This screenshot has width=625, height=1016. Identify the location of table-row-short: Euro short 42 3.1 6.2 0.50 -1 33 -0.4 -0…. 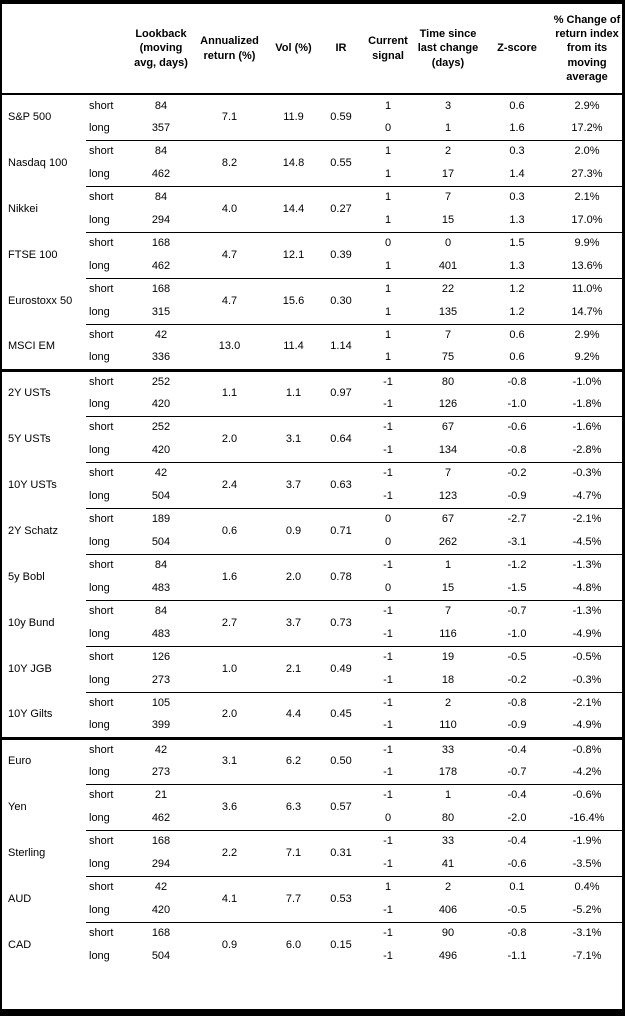
(312, 760).